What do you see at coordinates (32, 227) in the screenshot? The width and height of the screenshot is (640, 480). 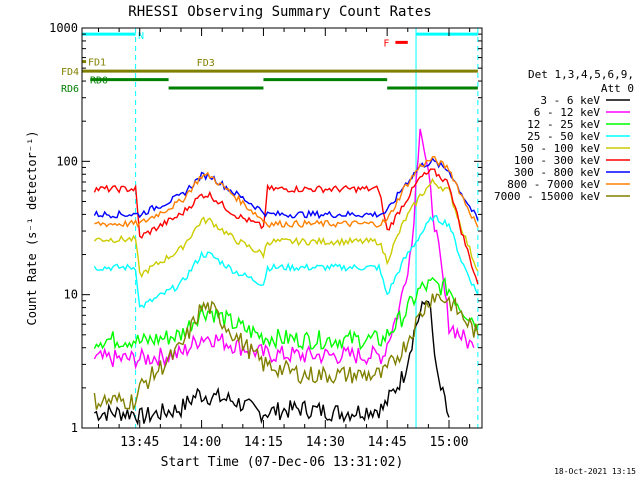 I see `y-axis-label: Count Rate (s⁻¹ detector⁻¹)` at bounding box center [32, 227].